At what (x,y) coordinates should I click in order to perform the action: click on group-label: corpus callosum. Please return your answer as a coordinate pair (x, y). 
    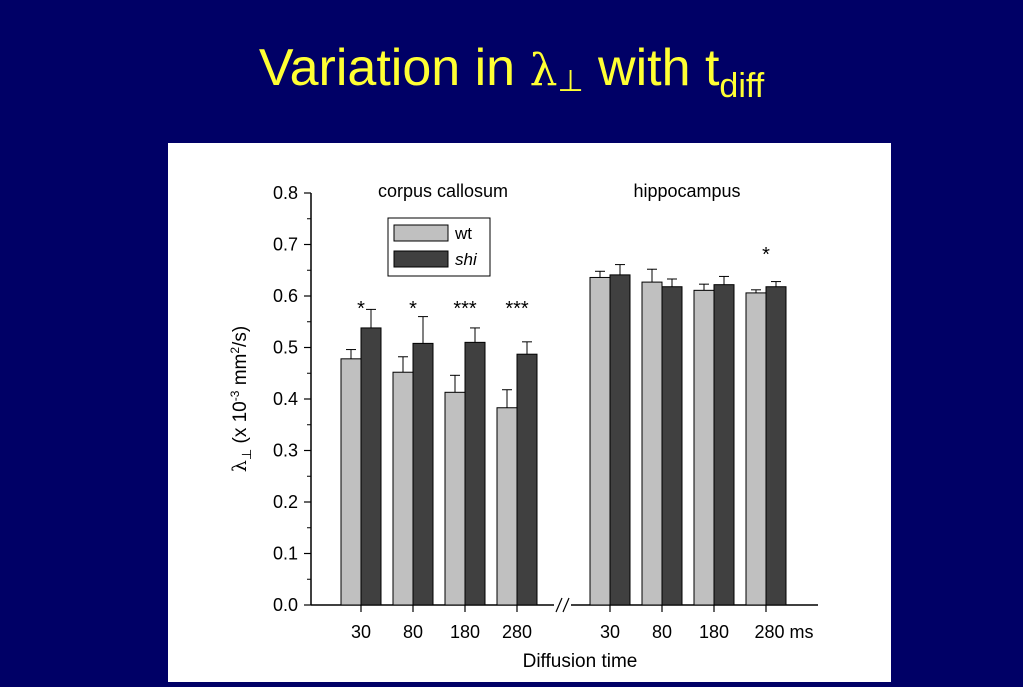
    Looking at the image, I should click on (443, 191).